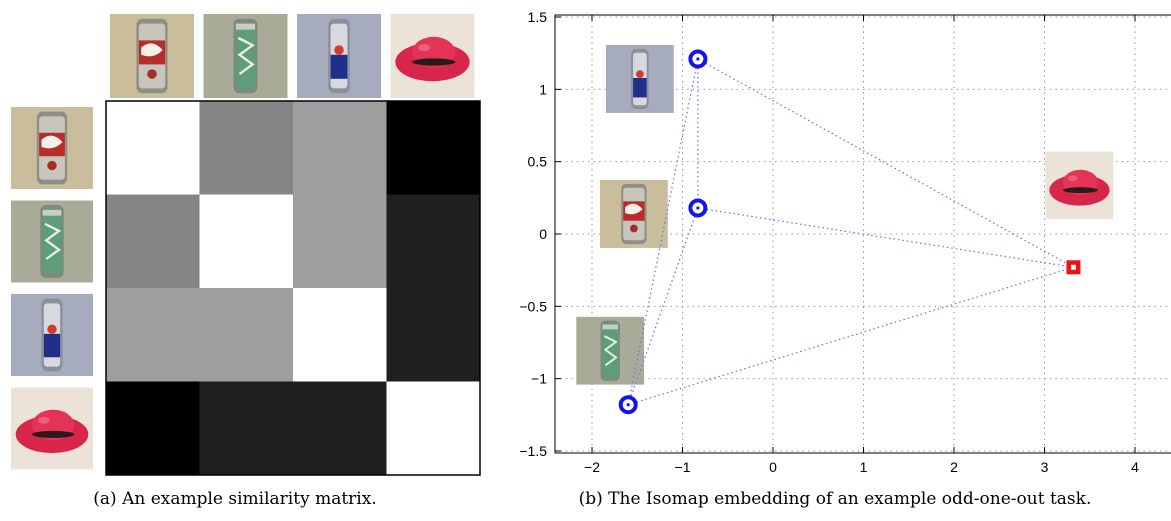 Image resolution: width=1171 pixels, height=521 pixels. Describe the element at coordinates (340, 428) in the screenshot. I see `heatmap-cell-red-hat-redbull-can` at that location.